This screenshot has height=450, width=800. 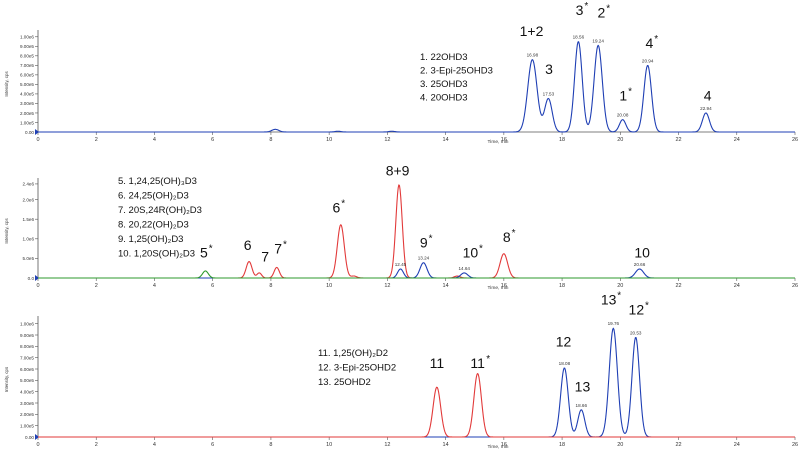 I want to click on peak-annotation: 7, so click(x=265, y=257).